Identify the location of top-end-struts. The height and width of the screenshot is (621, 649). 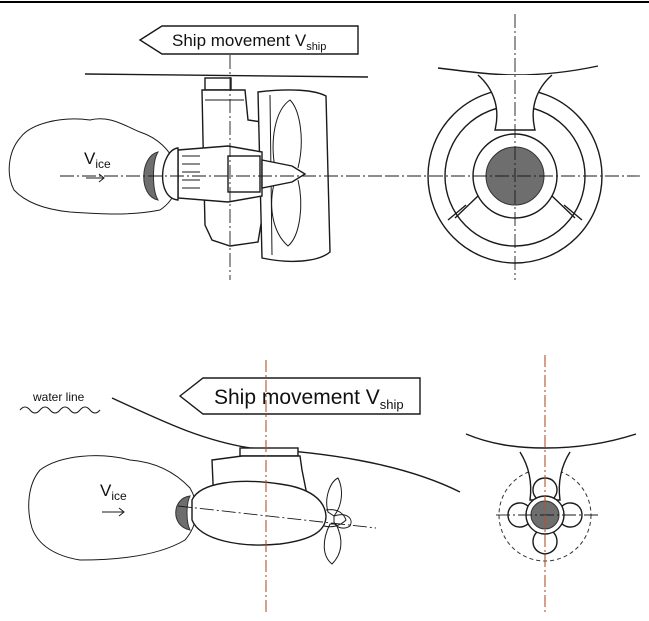
(515, 207).